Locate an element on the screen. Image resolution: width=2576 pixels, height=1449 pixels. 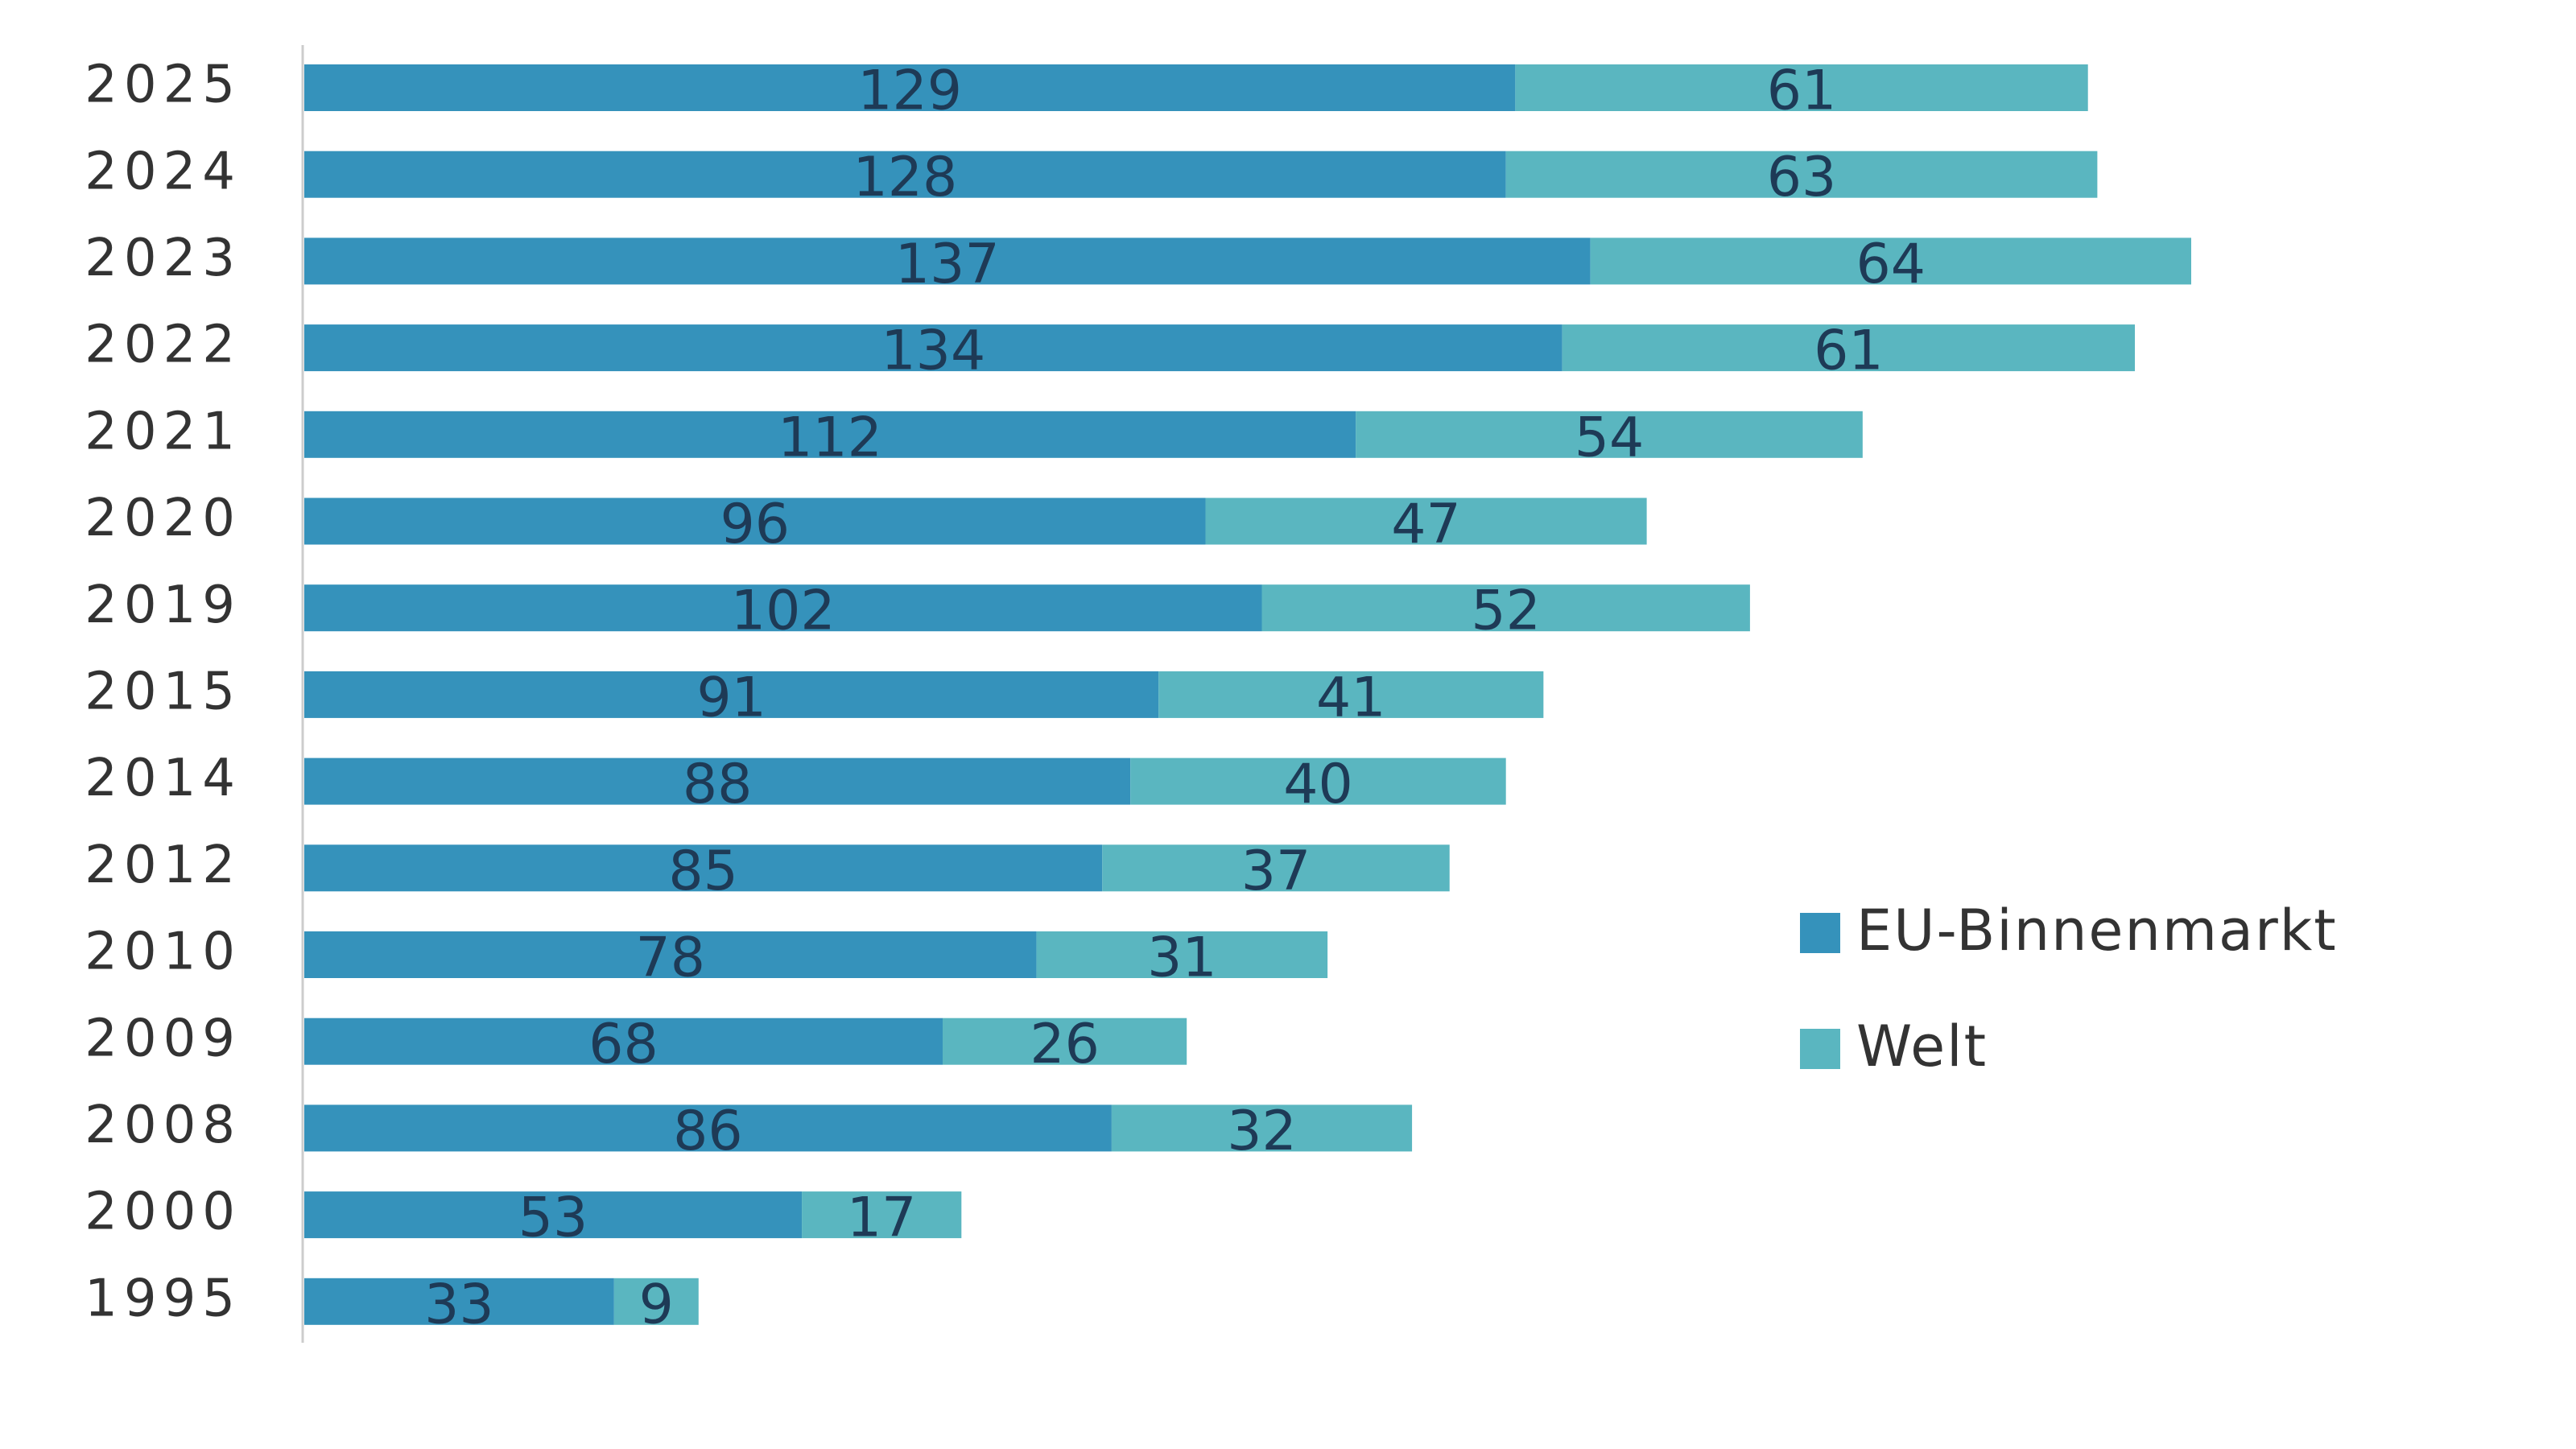
value-label: 47 is located at coordinates (1426, 524).